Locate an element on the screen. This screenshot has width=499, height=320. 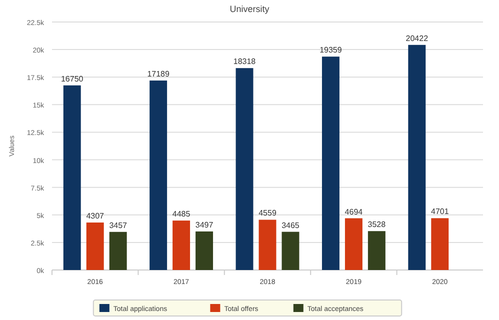
data-label: 4694 is located at coordinates (354, 211).